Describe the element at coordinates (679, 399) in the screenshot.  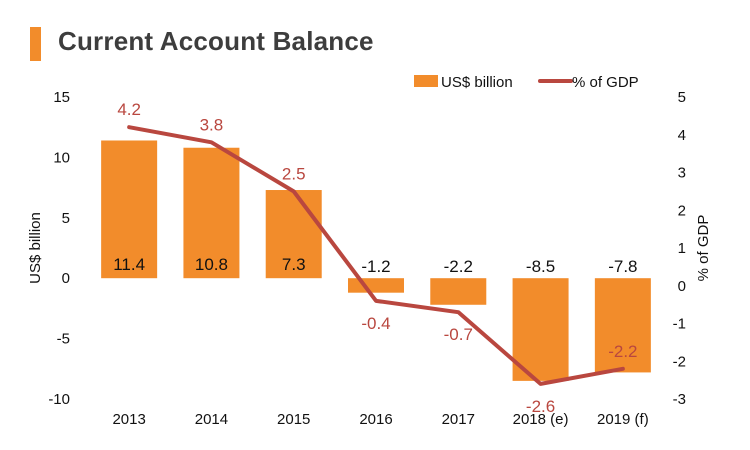
I see `right-tick-label: -3` at that location.